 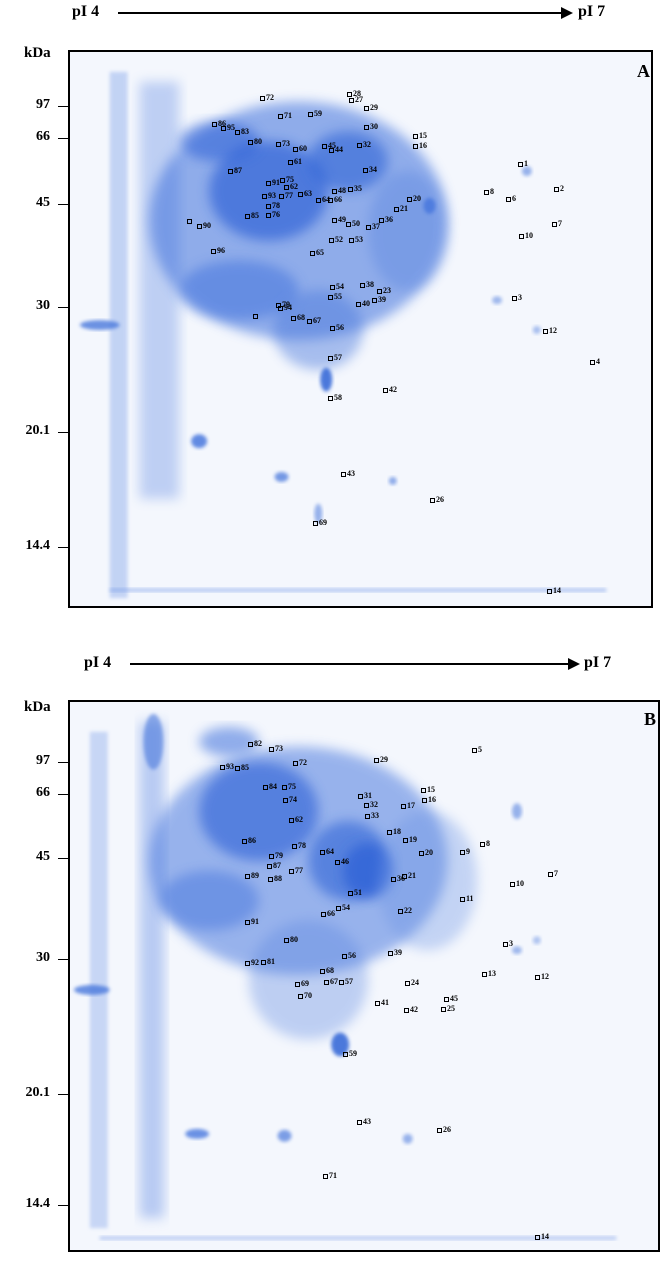 What do you see at coordinates (370, 170) in the screenshot?
I see `spot-label: 34` at bounding box center [370, 170].